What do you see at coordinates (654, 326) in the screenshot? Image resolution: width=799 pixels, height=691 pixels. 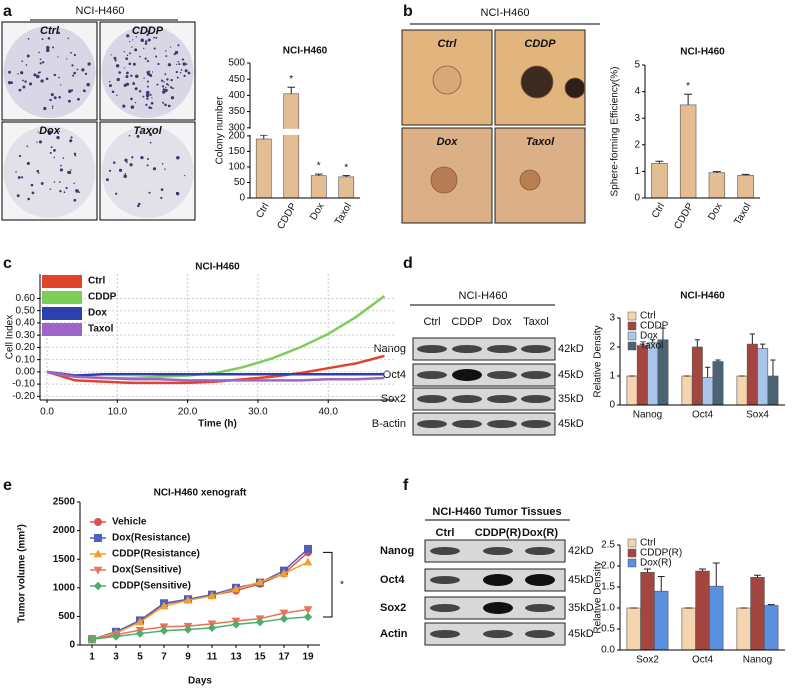 I see `legend-label: CDDP` at bounding box center [654, 326].